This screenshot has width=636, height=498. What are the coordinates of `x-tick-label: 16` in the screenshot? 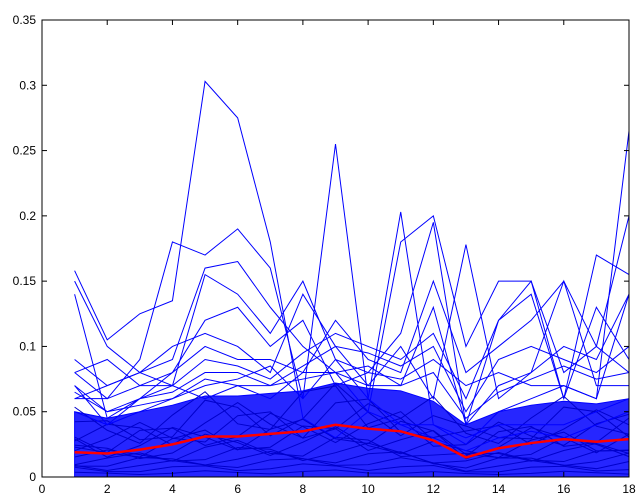 It's located at (564, 489).